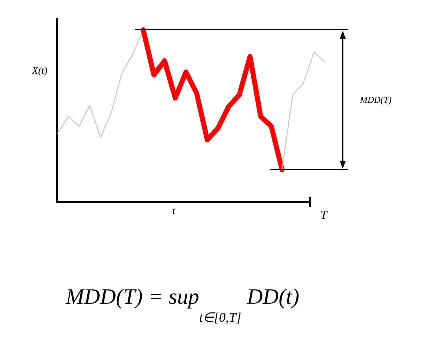  What do you see at coordinates (375, 100) in the screenshot?
I see `text: MDD(T)` at bounding box center [375, 100].